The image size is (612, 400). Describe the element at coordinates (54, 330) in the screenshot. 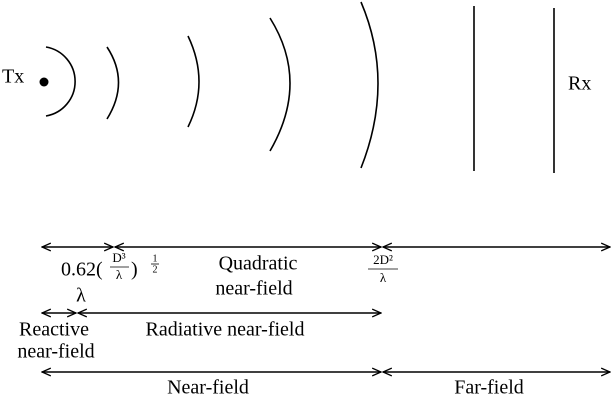

I see `region-label: Reactive` at that location.